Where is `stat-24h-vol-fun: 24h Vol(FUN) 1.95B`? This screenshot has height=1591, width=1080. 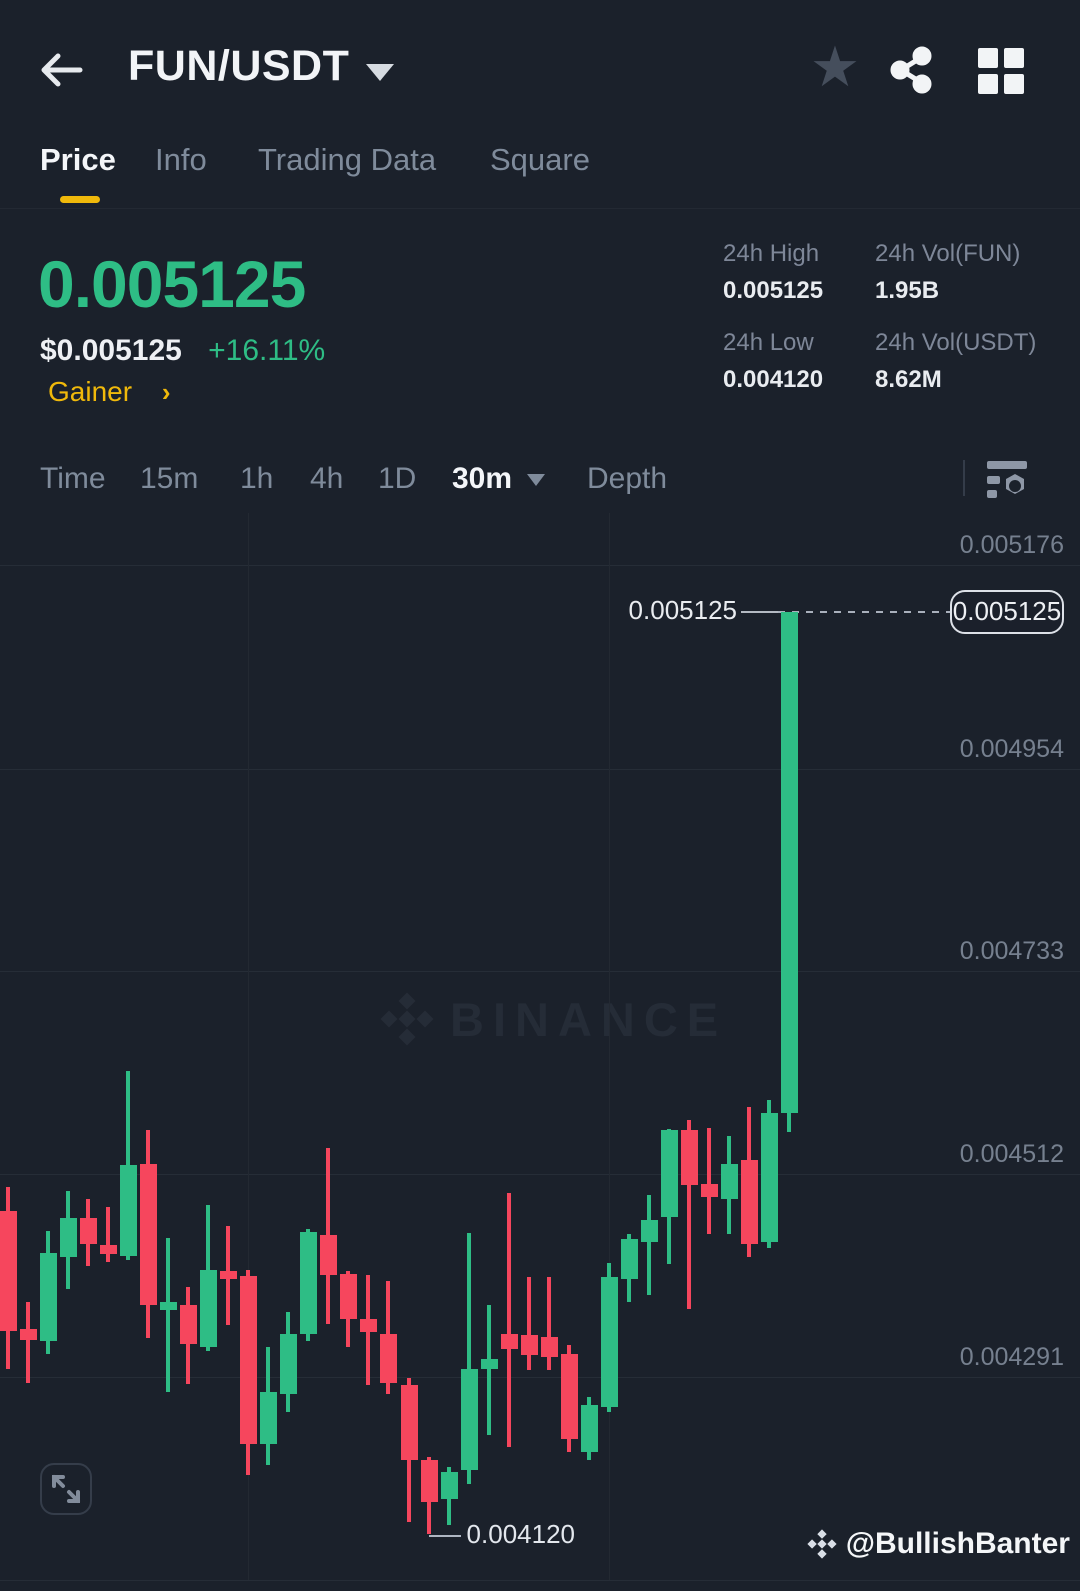
stat-24h-vol-fun: 24h Vol(FUN) 1.95B is located at coordinates (948, 272).